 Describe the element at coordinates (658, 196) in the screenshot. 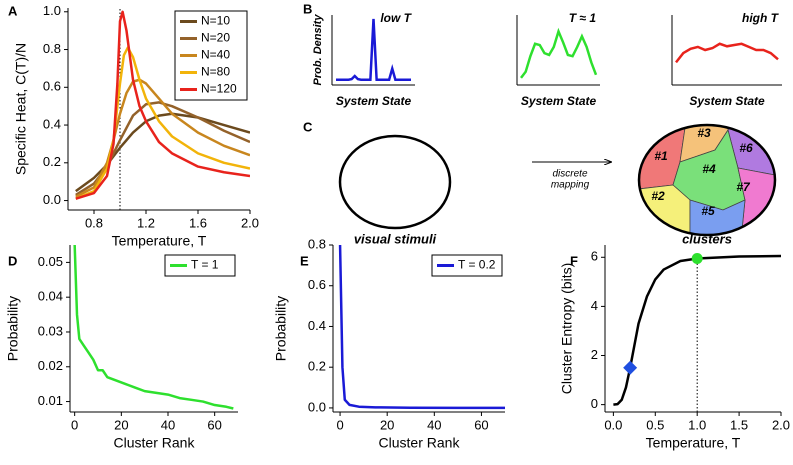

I see `cluster-label: #2` at that location.